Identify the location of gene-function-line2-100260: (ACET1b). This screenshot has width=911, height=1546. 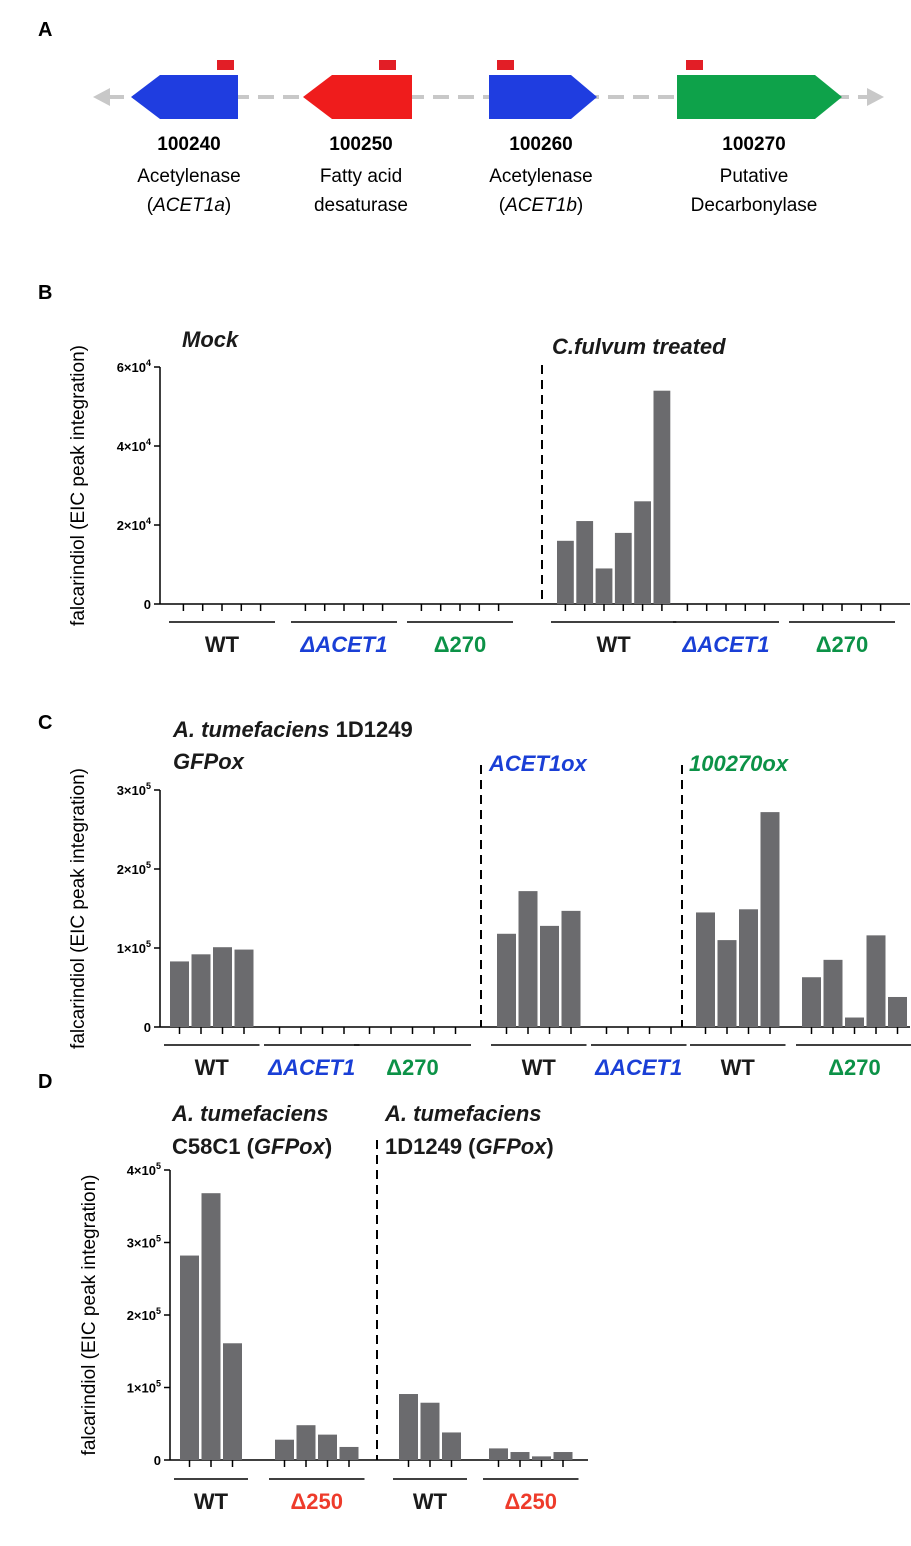
(541, 205).